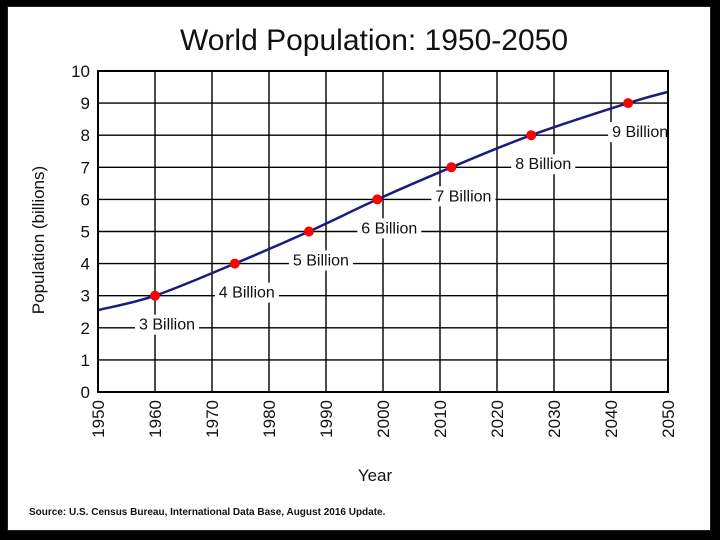 This screenshot has height=540, width=720. Describe the element at coordinates (85, 296) in the screenshot. I see `y-tick-label: 3` at that location.